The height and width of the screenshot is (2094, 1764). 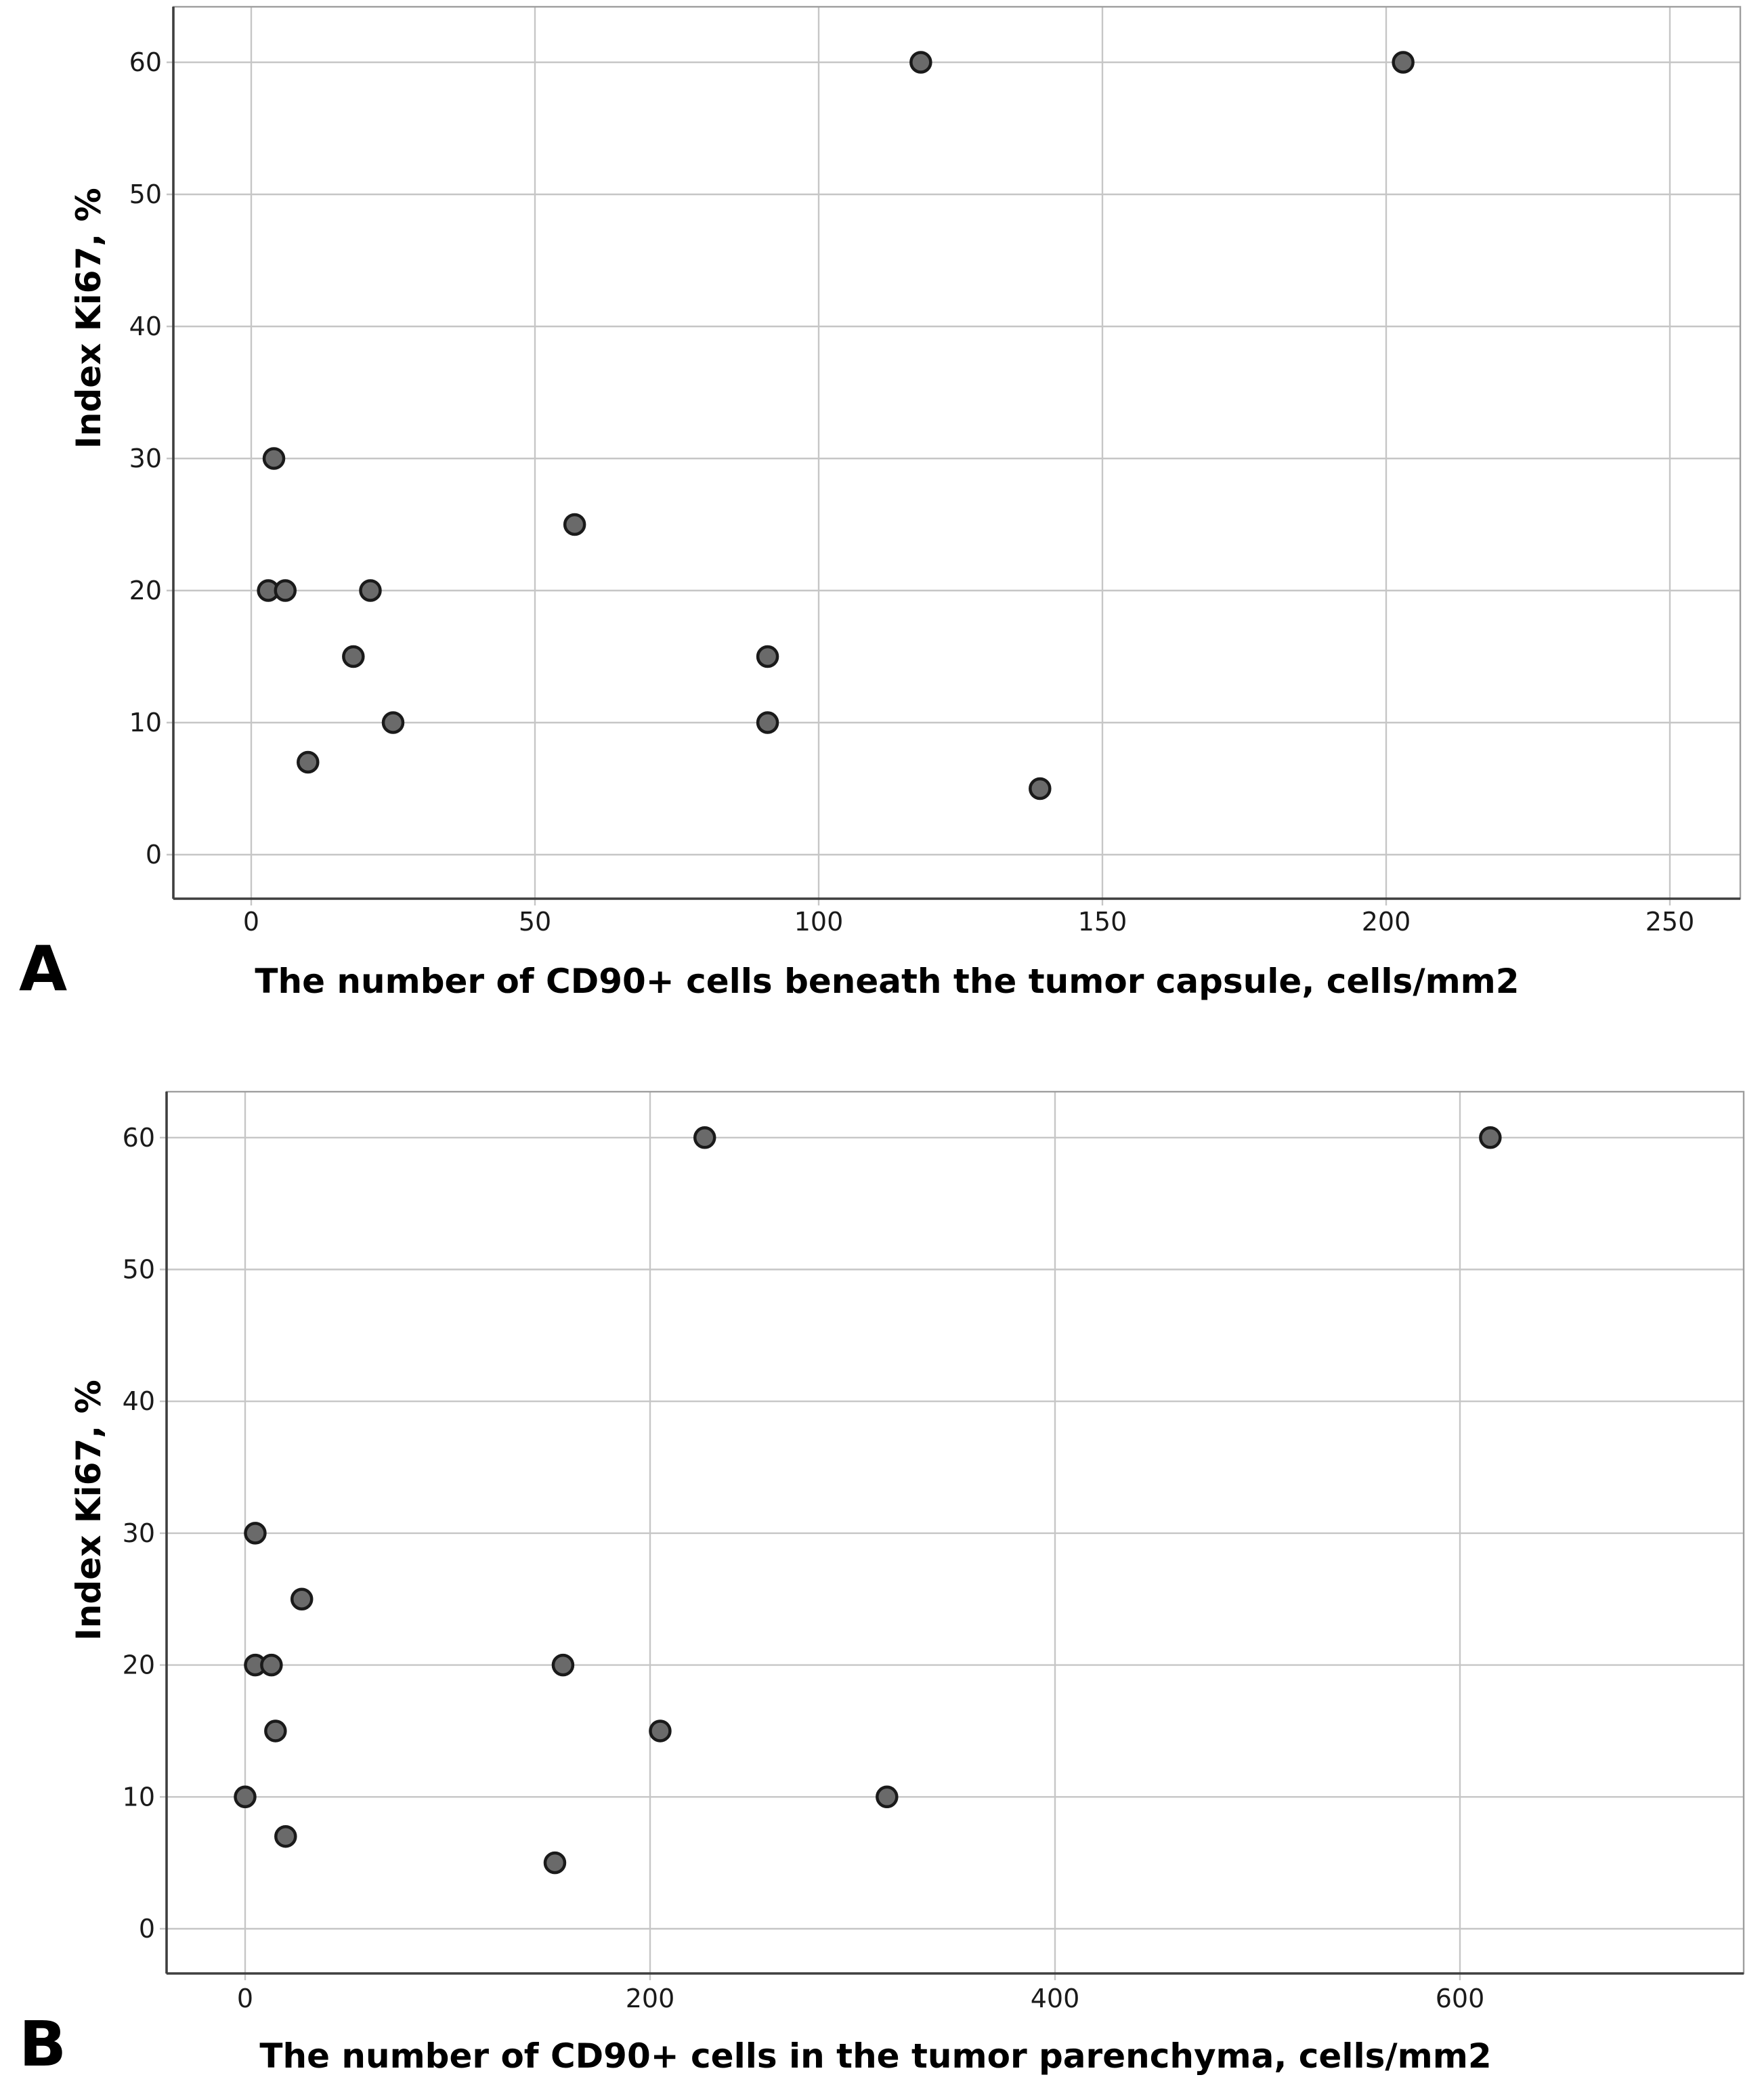 I want to click on panel-a-yaxis-title: Index Ki67, %, so click(x=88, y=318).